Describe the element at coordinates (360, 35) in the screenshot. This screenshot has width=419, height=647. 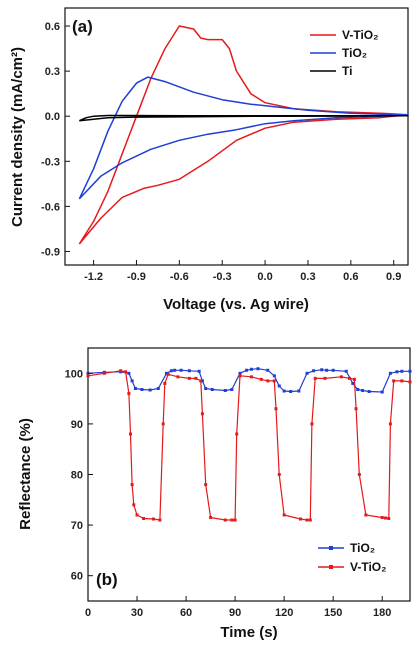
I see `a-legend-label-v-tio-: V-TiO₂` at that location.